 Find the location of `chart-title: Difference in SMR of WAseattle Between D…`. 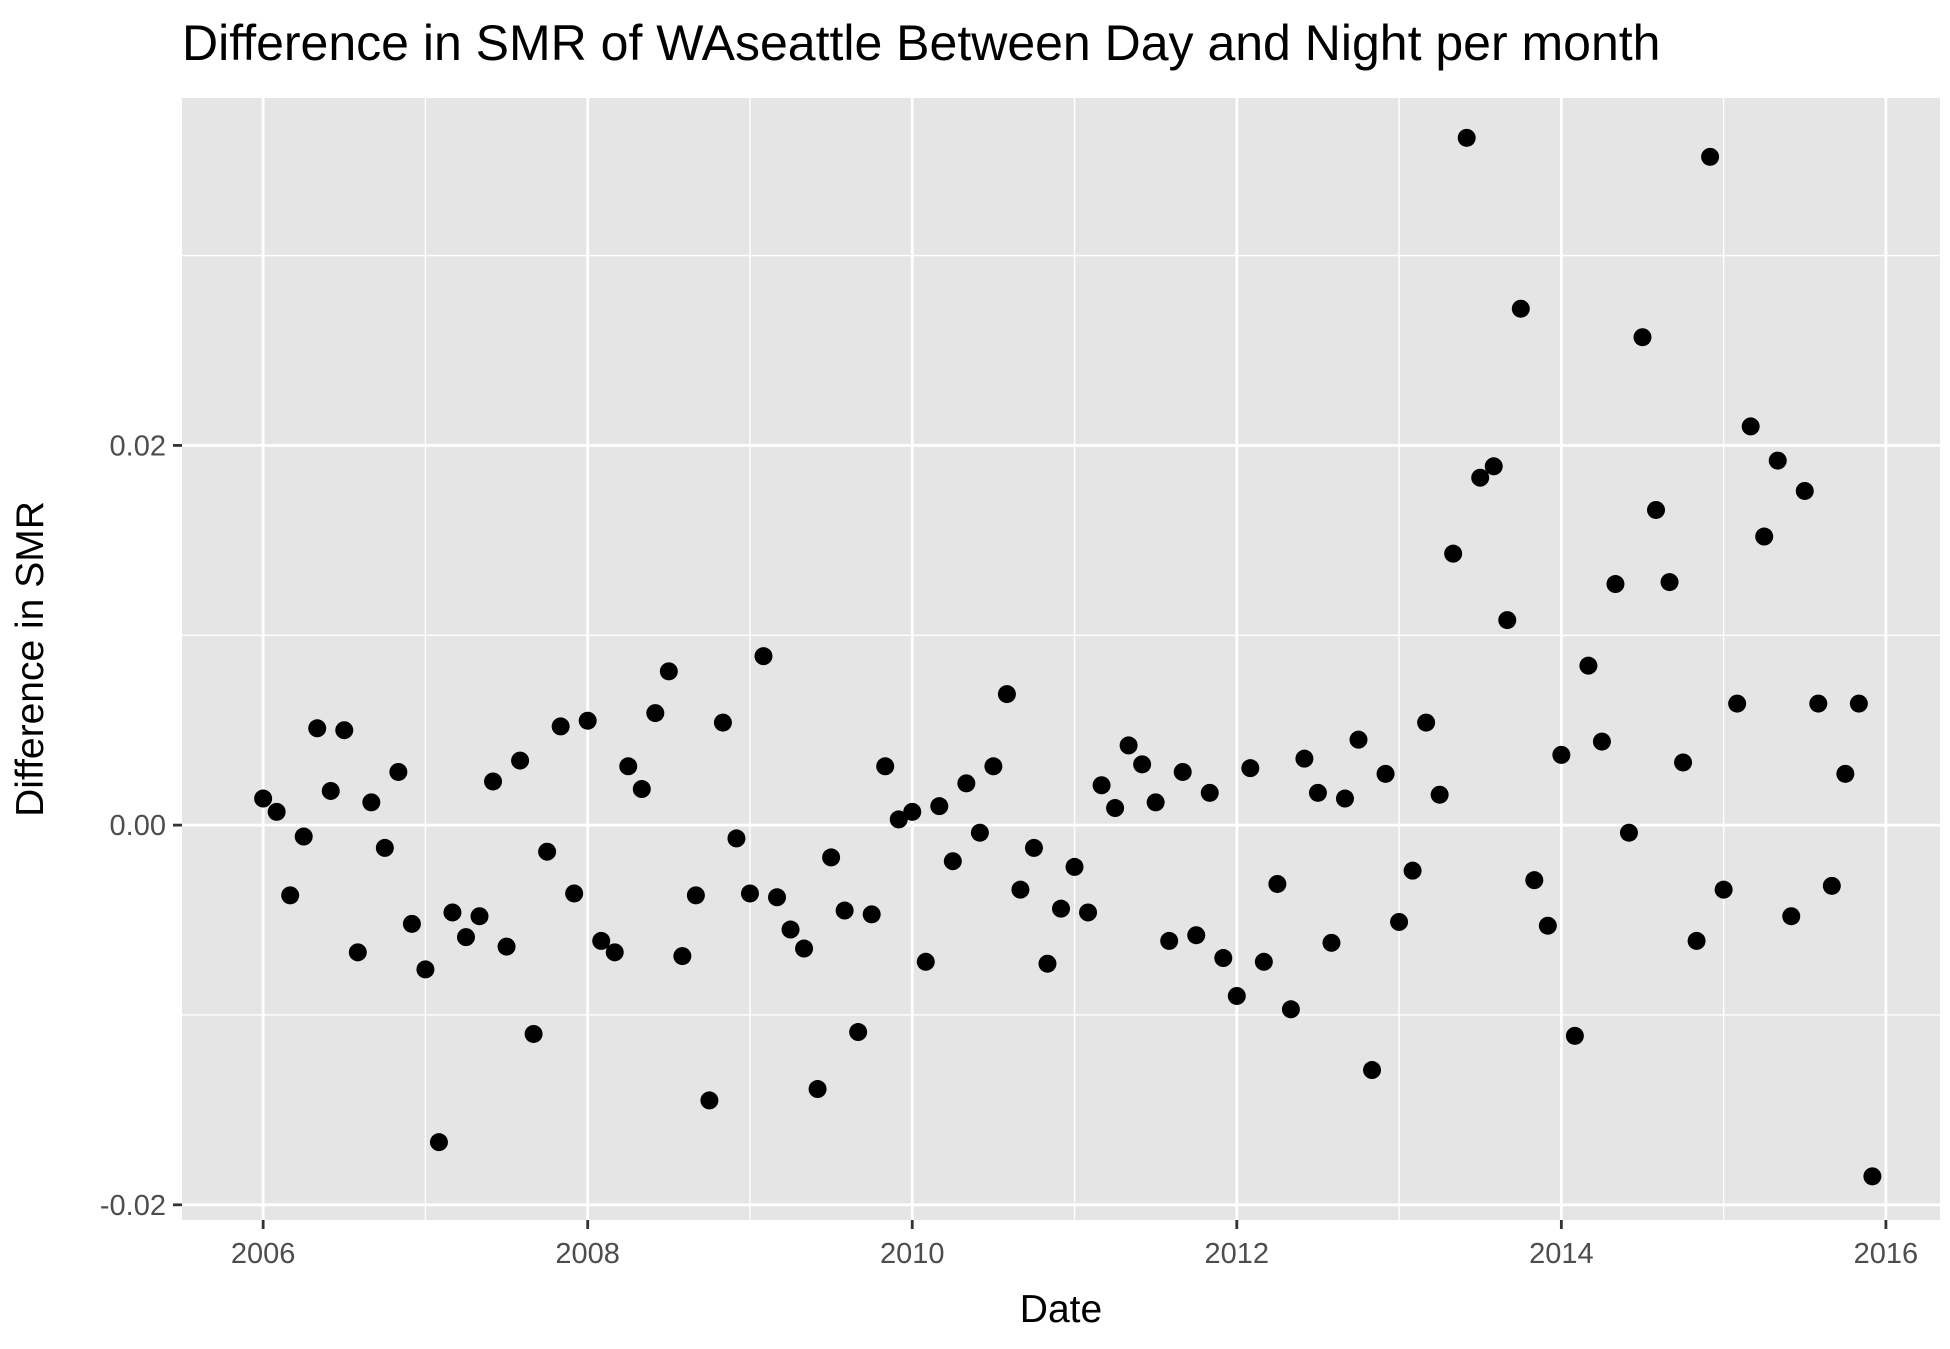

chart-title: Difference in SMR of WAseattle Between D… is located at coordinates (921, 43).